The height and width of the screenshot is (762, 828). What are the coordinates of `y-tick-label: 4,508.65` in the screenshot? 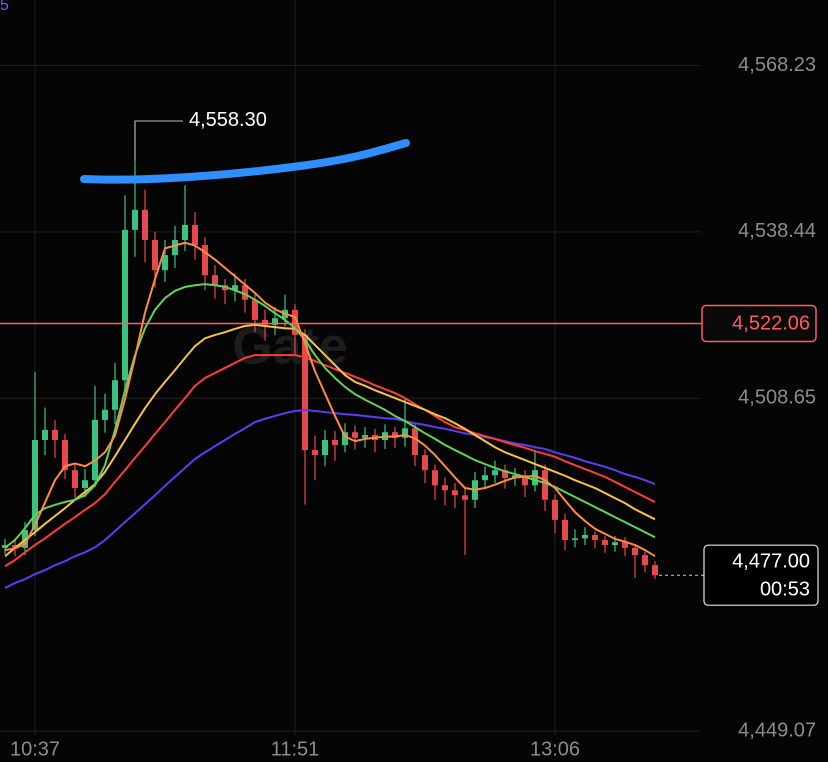 It's located at (777, 398).